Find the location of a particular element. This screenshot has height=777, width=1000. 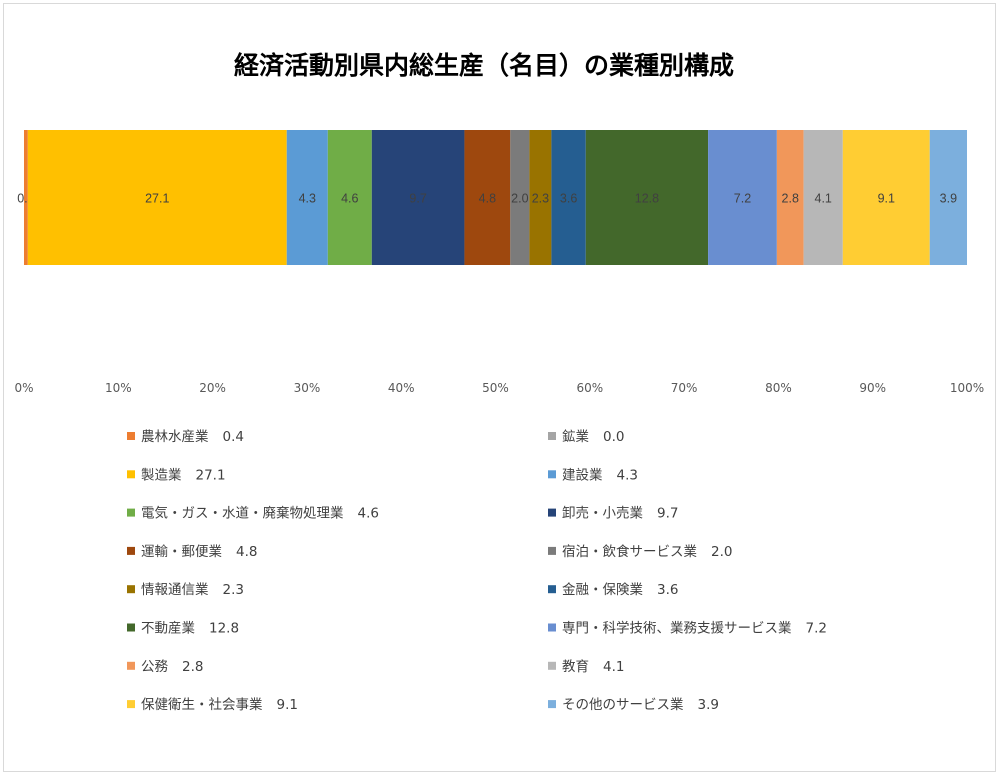

legend-item: 鉱業 0.0 is located at coordinates (593, 437).